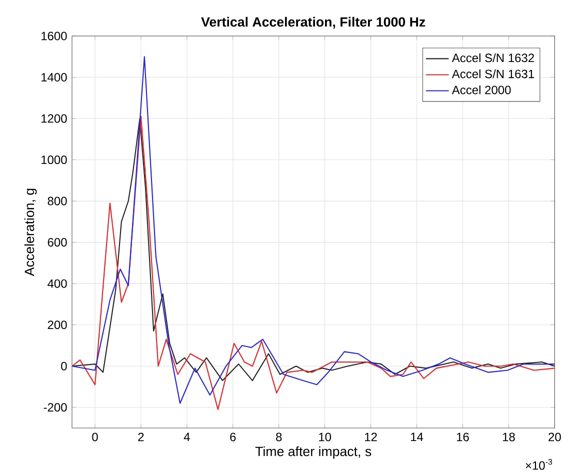 The image size is (573, 472). What do you see at coordinates (313, 452) in the screenshot?
I see `x-axis-title: Time after impact, s` at bounding box center [313, 452].